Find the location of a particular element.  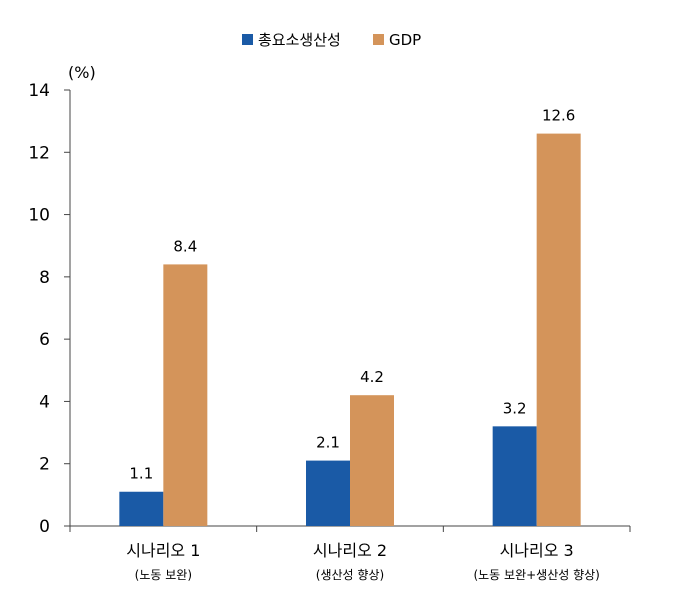

category-label: 시나리오 2 is located at coordinates (350, 550).